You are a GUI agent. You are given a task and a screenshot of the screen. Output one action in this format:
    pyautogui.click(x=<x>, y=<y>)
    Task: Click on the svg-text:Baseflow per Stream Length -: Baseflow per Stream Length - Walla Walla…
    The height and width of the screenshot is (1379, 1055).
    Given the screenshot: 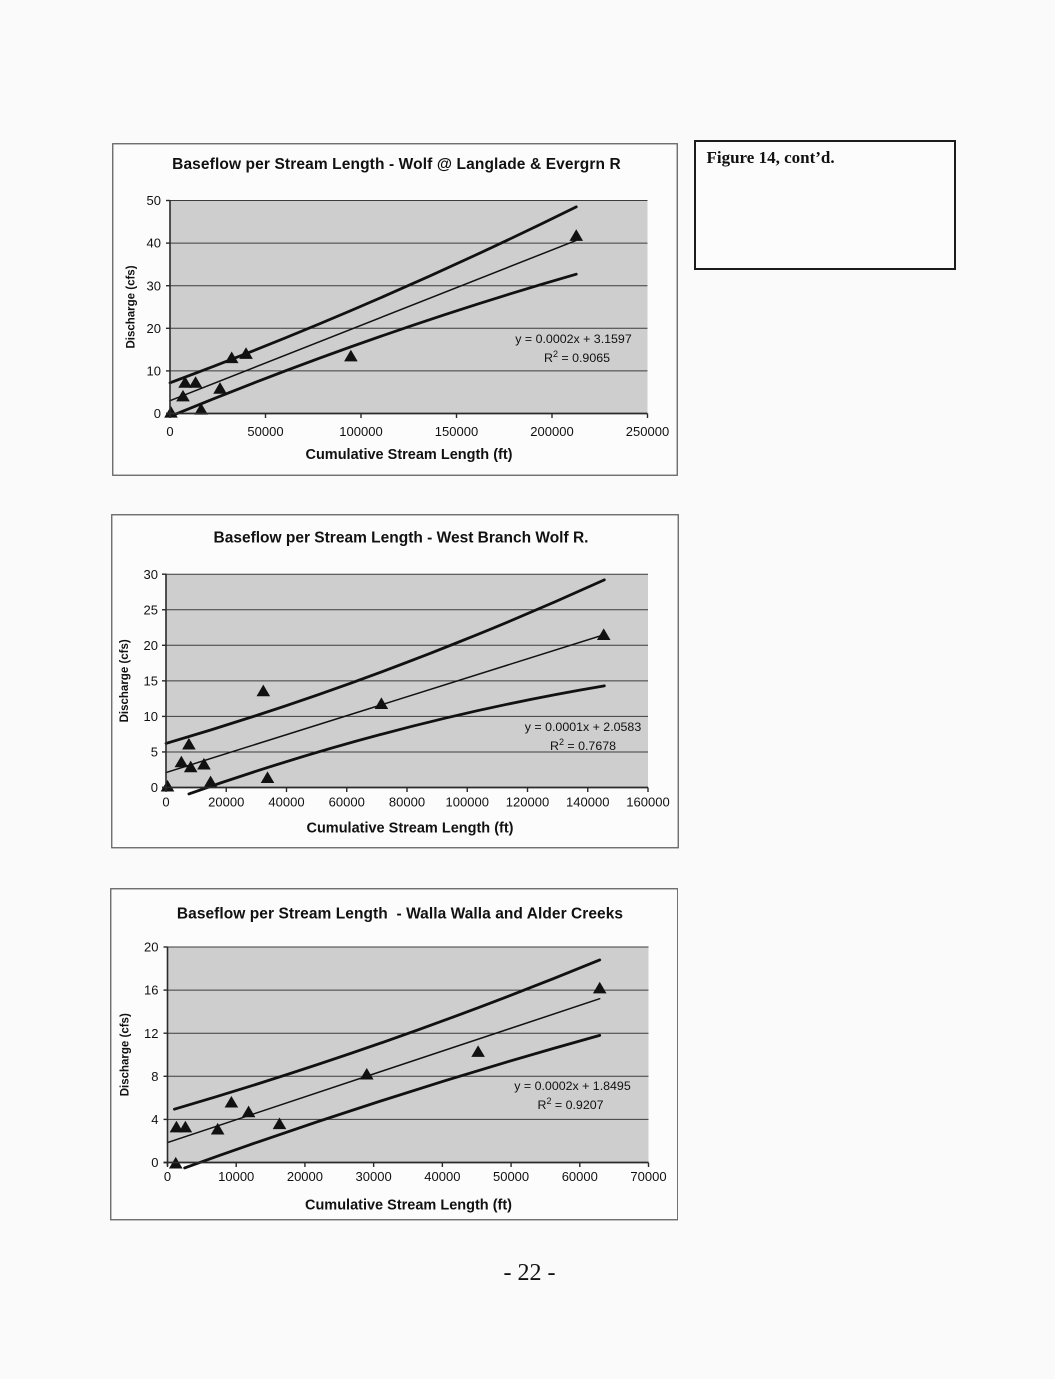 What is the action you would take?
    pyautogui.click(x=399, y=914)
    